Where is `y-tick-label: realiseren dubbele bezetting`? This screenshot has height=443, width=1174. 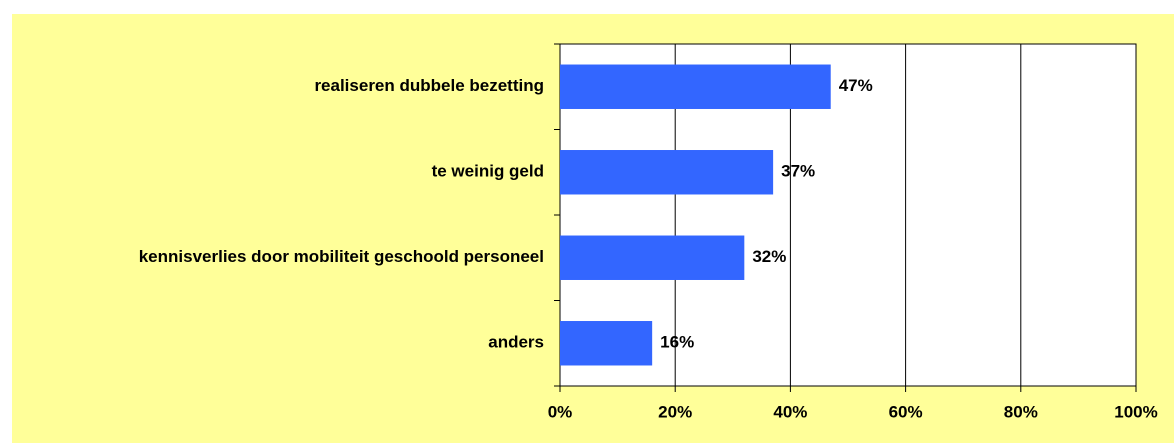
y-tick-label: realiseren dubbele bezetting is located at coordinates (429, 85).